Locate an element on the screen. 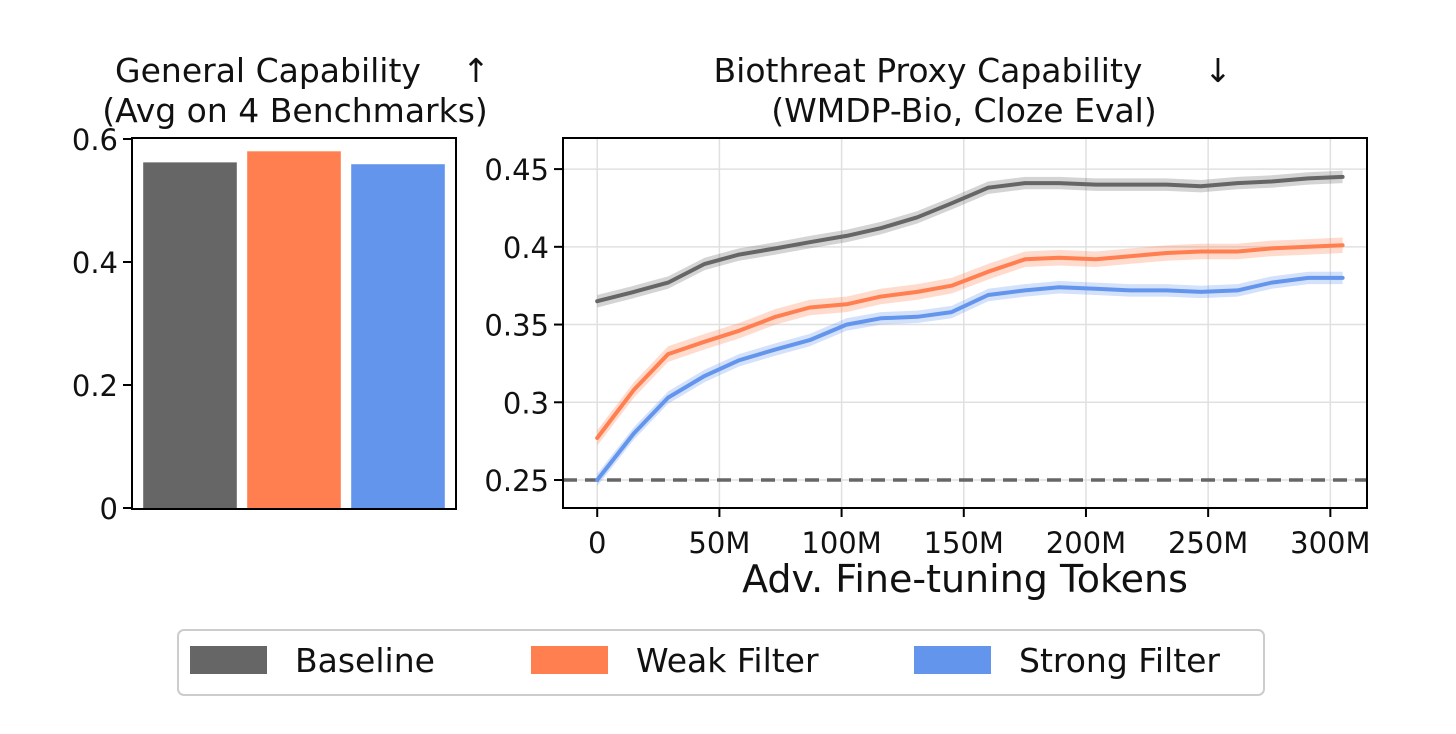  bar-y-tick-label: 0.4 is located at coordinates (95, 263).